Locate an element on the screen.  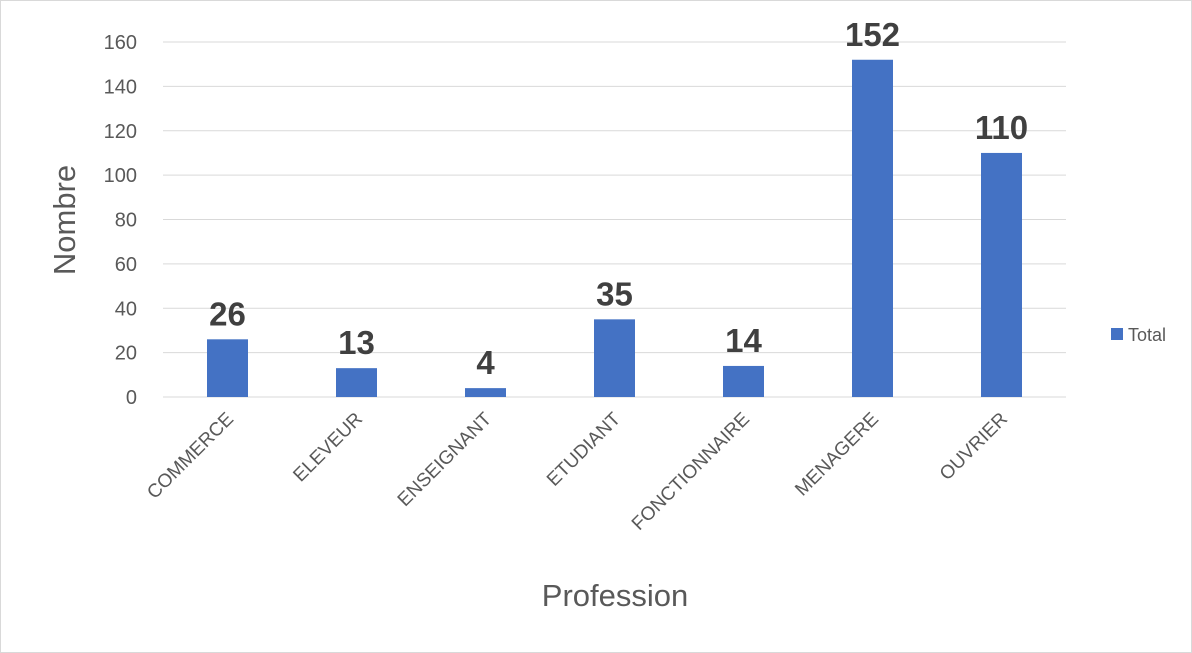
y-axis-ticks: 0 20 40 60 80 100 120 140 160 is located at coordinates (120, 220).